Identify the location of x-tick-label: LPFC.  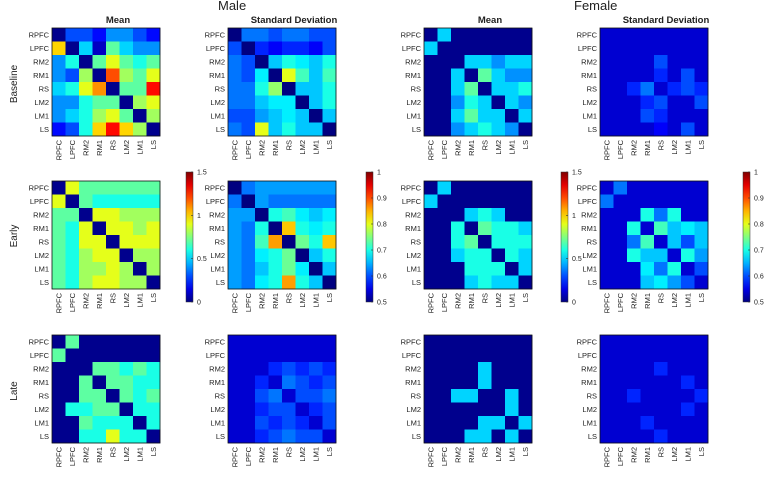
(72, 302).